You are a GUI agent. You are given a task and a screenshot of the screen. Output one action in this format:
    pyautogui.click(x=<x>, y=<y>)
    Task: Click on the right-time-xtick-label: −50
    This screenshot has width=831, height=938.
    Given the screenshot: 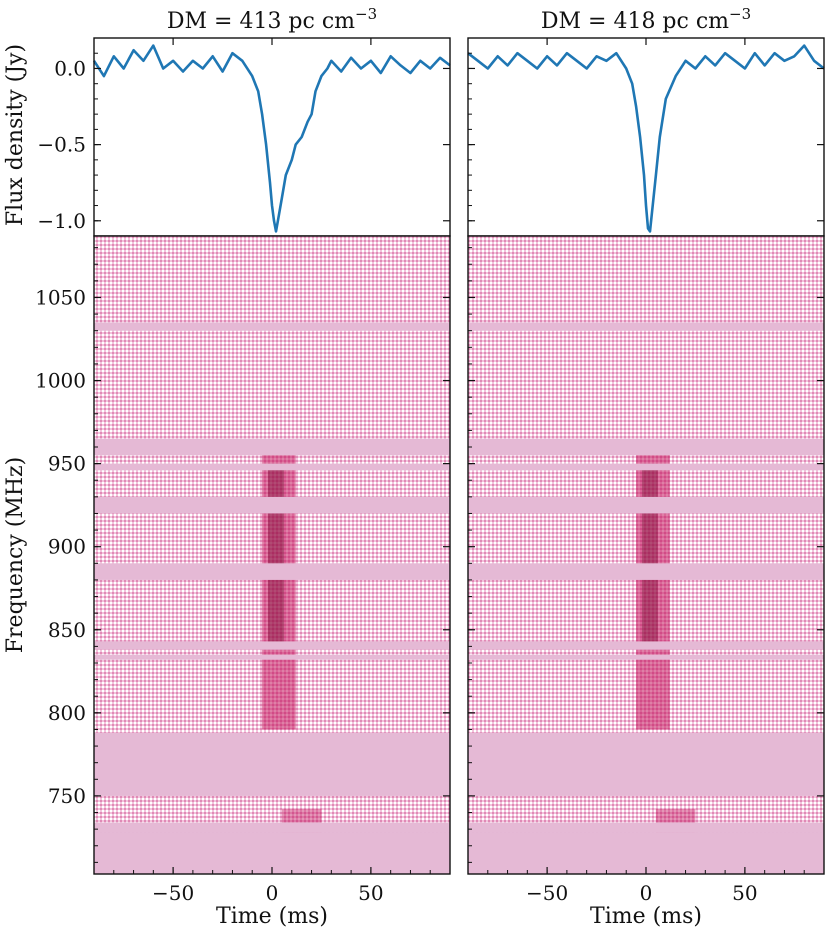 What is the action you would take?
    pyautogui.click(x=547, y=893)
    